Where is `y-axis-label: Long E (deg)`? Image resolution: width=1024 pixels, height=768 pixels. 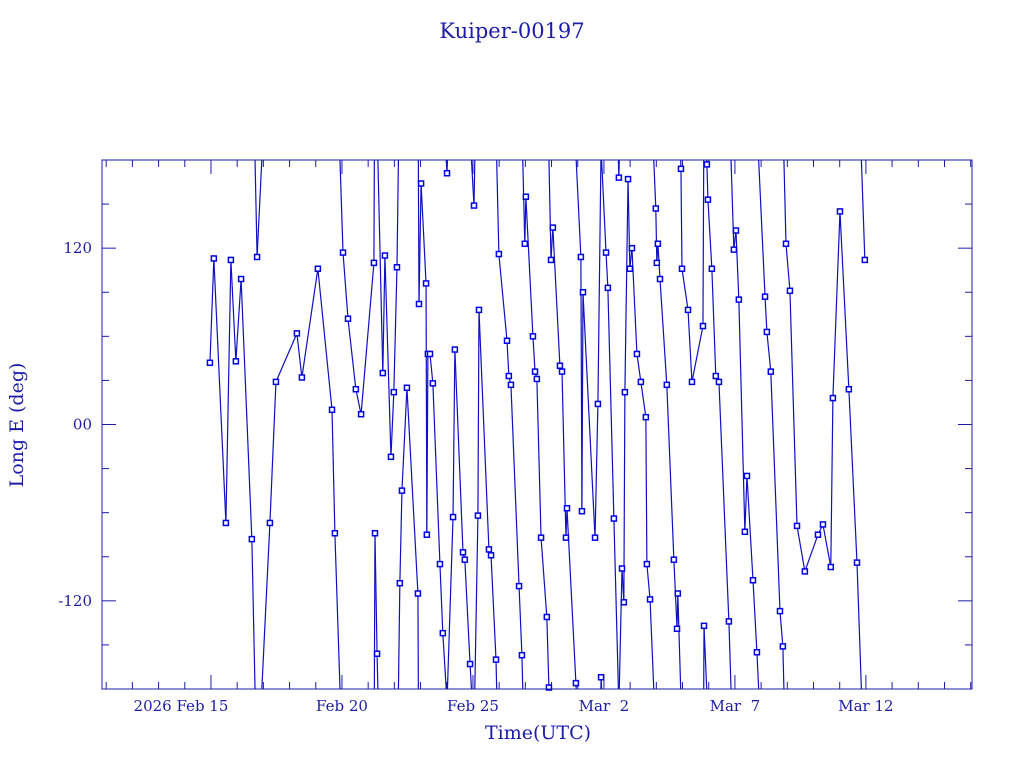 y-axis-label: Long E (deg) is located at coordinates (17, 425).